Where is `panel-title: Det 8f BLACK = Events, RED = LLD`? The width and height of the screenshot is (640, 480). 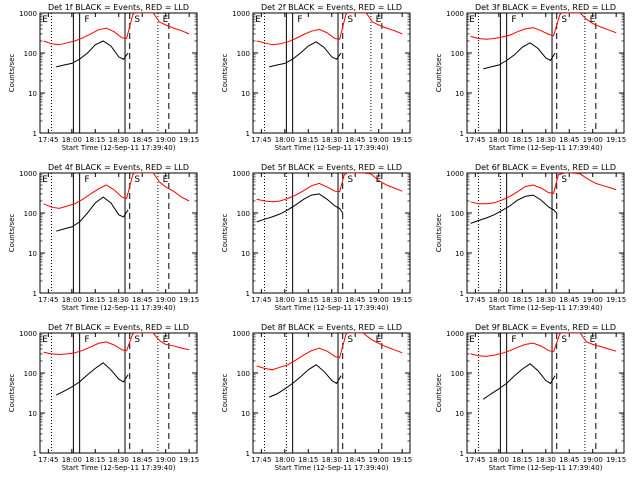
panel-title: Det 8f BLACK = Events, RED = LLD is located at coordinates (331, 327).